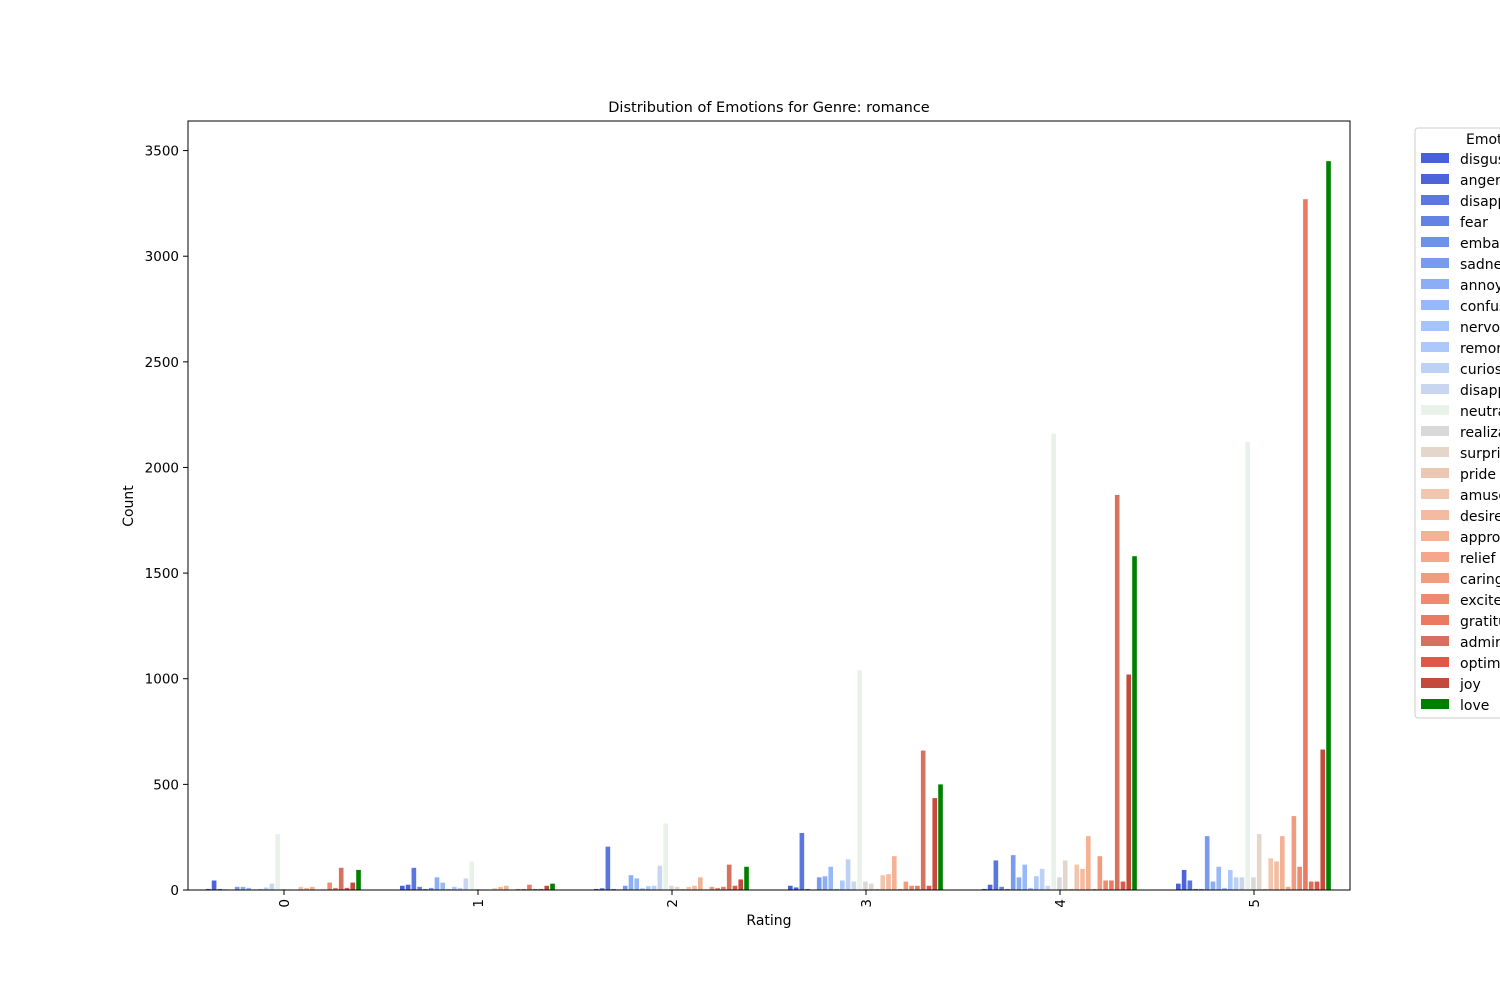 The width and height of the screenshot is (1500, 1000). Describe the element at coordinates (162, 152) in the screenshot. I see `y-tick-label: 3500` at that location.